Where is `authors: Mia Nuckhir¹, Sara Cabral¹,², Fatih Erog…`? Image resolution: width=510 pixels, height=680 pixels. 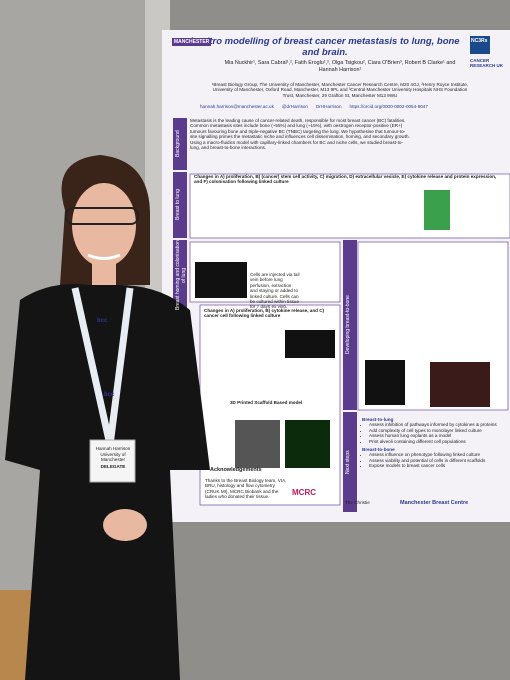
authors: Mia Nuckhir¹, Sara Cabral¹,², Fatih Erog… is located at coordinates (340, 66).